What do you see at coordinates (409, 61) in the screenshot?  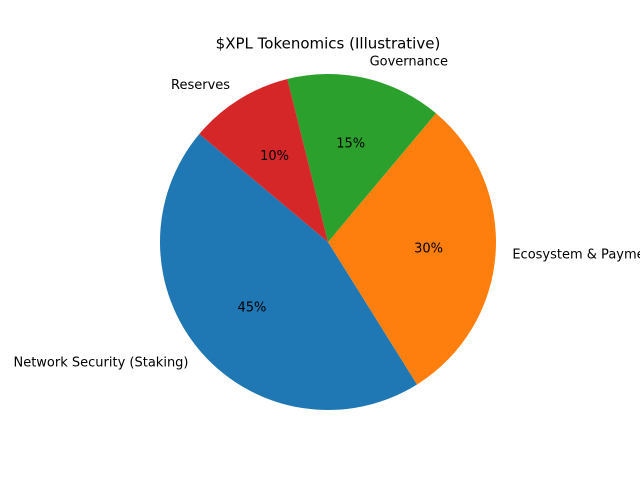 I see `slice-label: Governance` at bounding box center [409, 61].